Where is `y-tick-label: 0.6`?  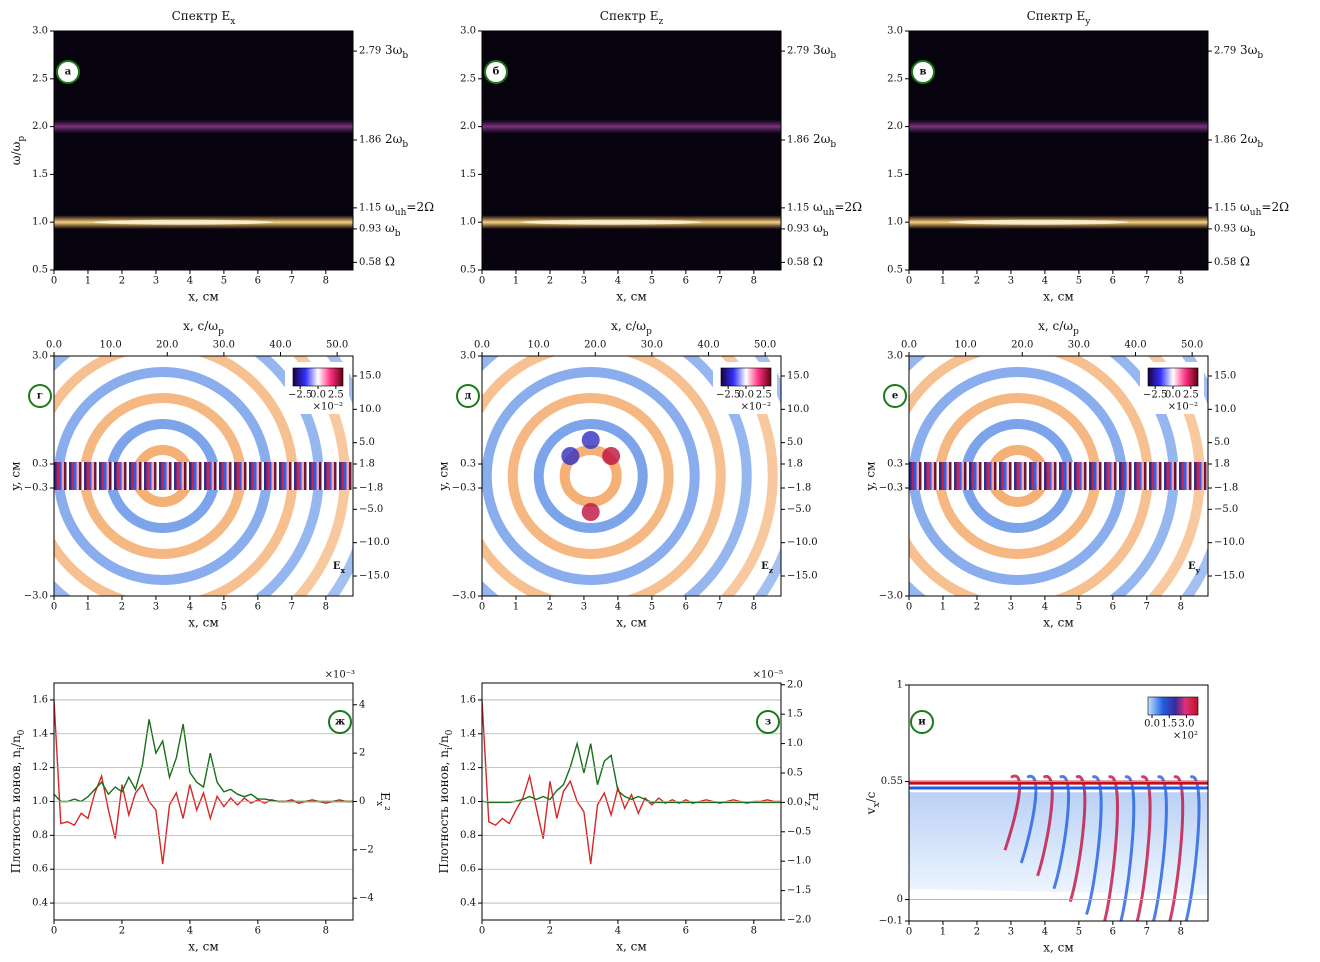
y-tick-label: 0.6 is located at coordinates (468, 869).